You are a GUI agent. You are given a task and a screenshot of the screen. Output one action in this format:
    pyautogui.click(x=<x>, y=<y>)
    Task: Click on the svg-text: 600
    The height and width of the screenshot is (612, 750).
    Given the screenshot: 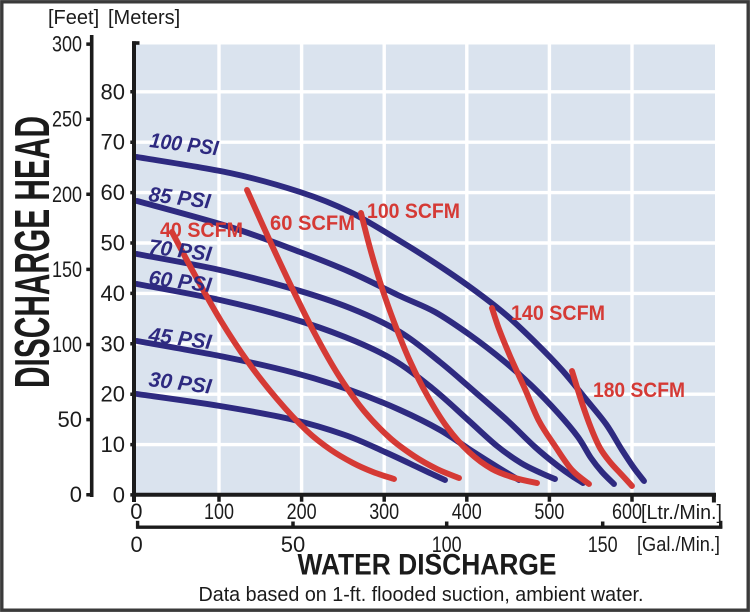 What is the action you would take?
    pyautogui.click(x=627, y=511)
    